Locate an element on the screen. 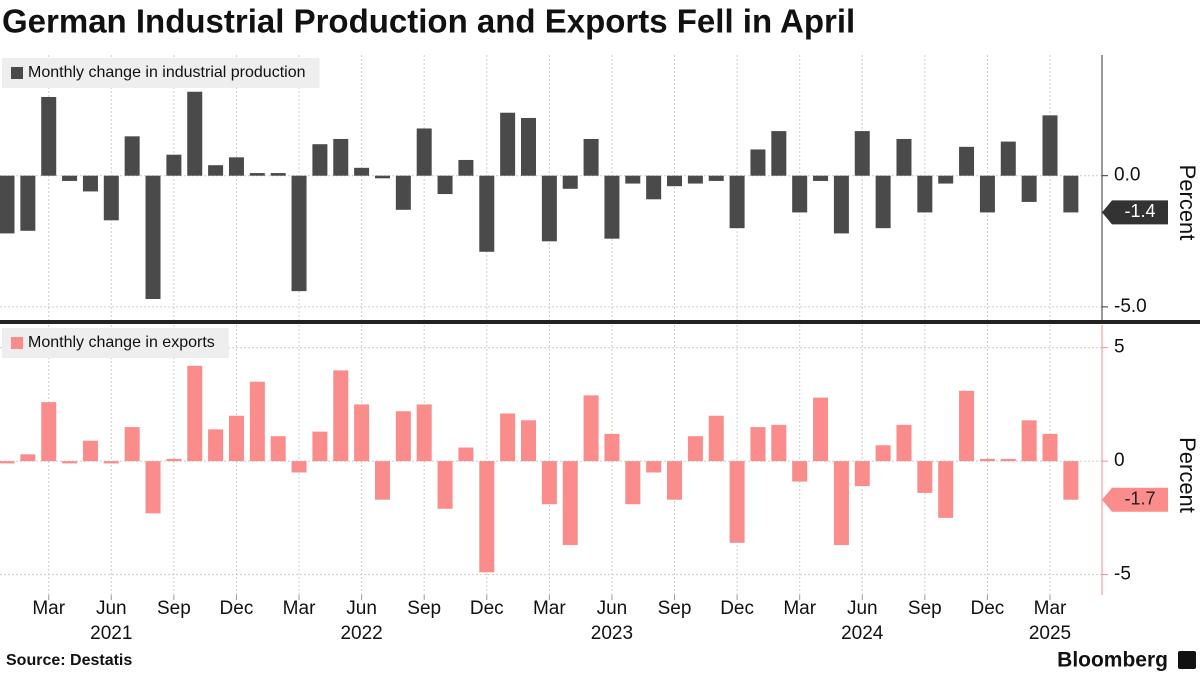 Image resolution: width=1200 pixels, height=675 pixels. y-tick-label: 5 is located at coordinates (1119, 347).